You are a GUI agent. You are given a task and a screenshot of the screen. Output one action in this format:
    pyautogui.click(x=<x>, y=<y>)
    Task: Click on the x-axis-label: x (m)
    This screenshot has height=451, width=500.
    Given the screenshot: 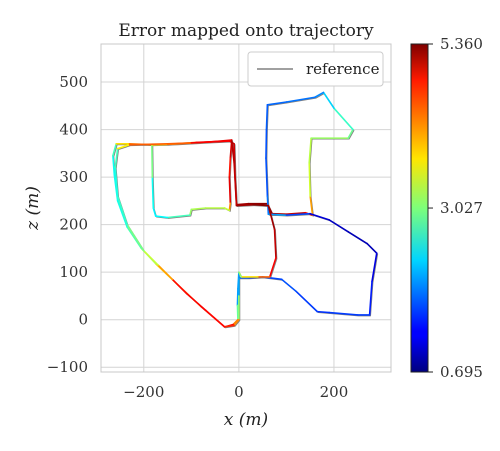 What is the action you would take?
    pyautogui.click(x=246, y=420)
    